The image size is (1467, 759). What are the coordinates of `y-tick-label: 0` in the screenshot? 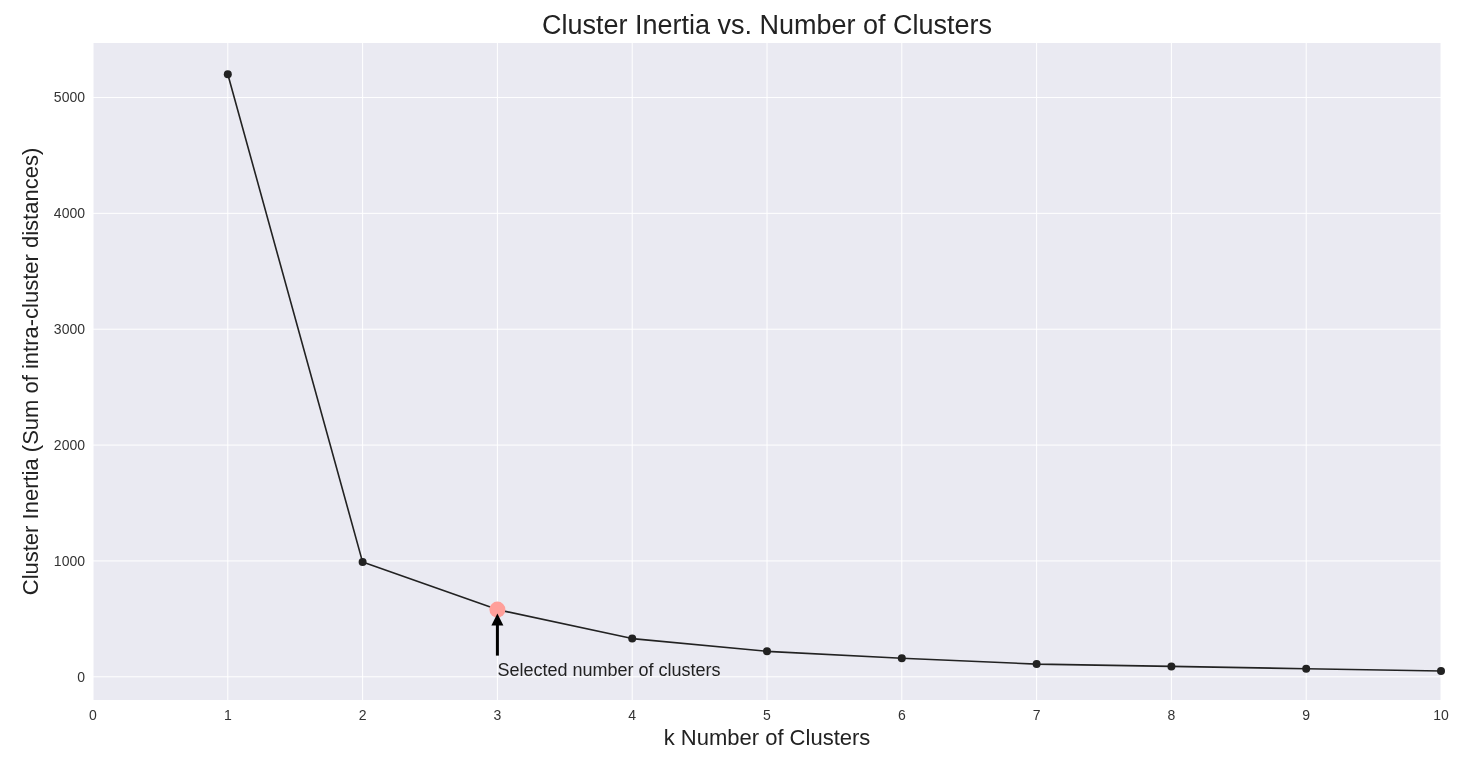 It's located at (81, 676).